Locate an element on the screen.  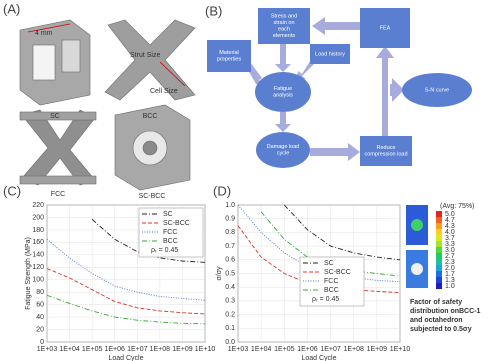
panel-label: (B) is located at coordinates (213, 10).